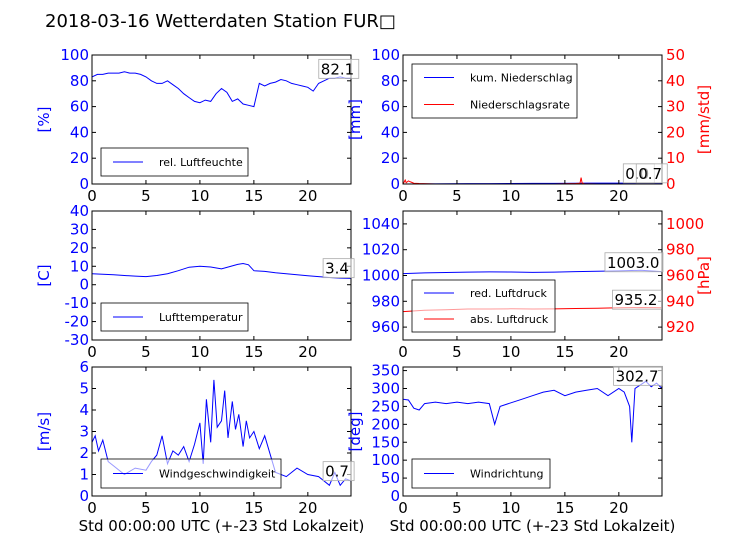  What do you see at coordinates (564, 196) in the screenshot?
I see `precip-xtick-label: 15` at bounding box center [564, 196].